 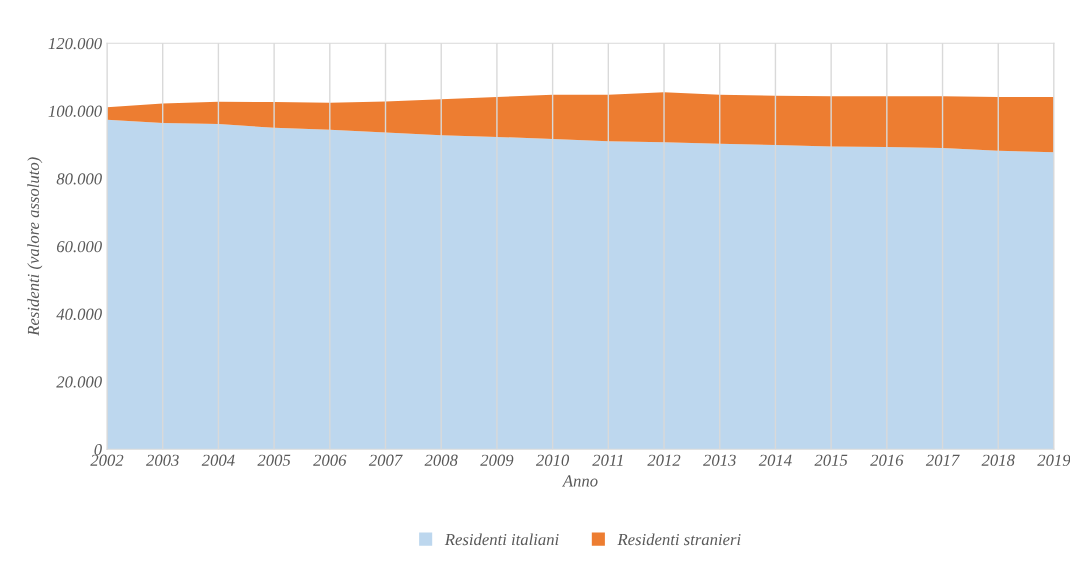 I want to click on x-tick-label: 2007, so click(x=385, y=460).